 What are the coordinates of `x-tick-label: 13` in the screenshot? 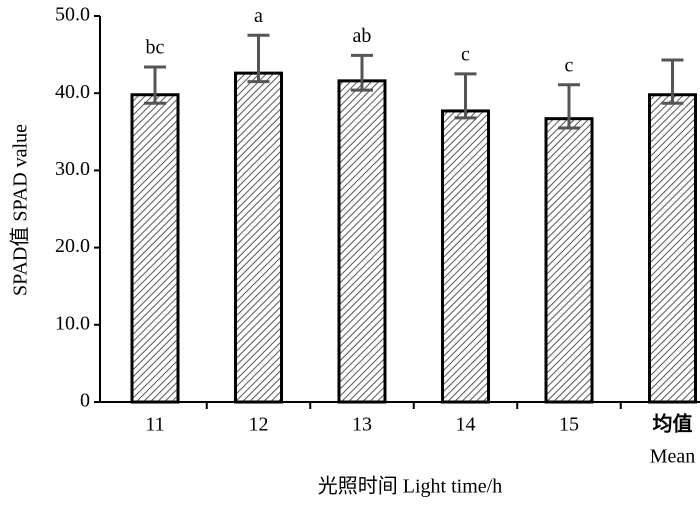 It's located at (362, 425).